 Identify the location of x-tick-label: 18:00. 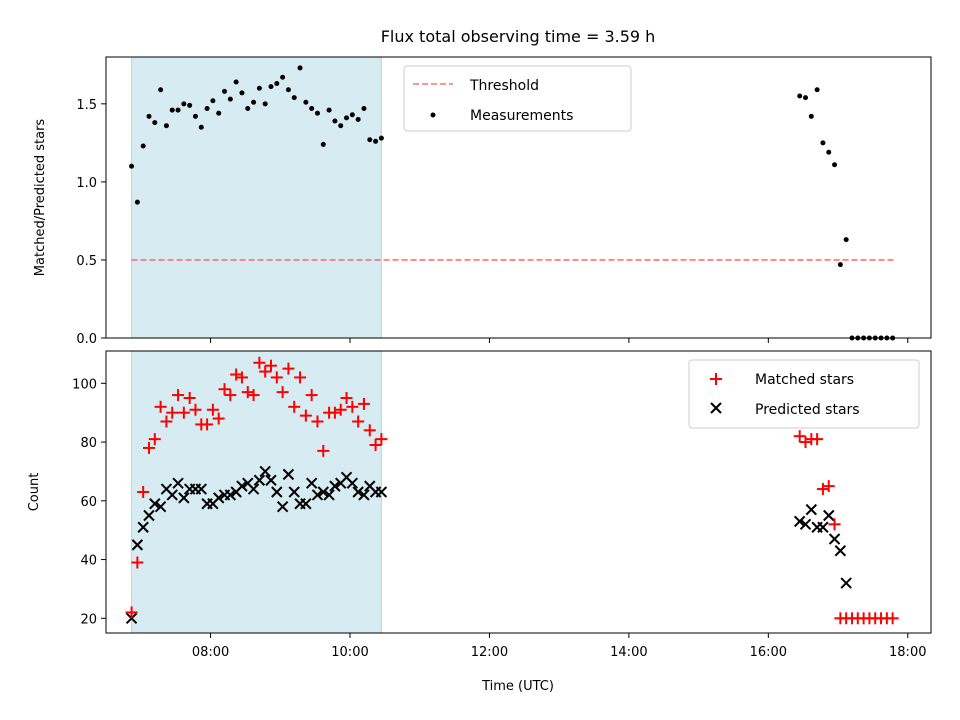
(907, 652).